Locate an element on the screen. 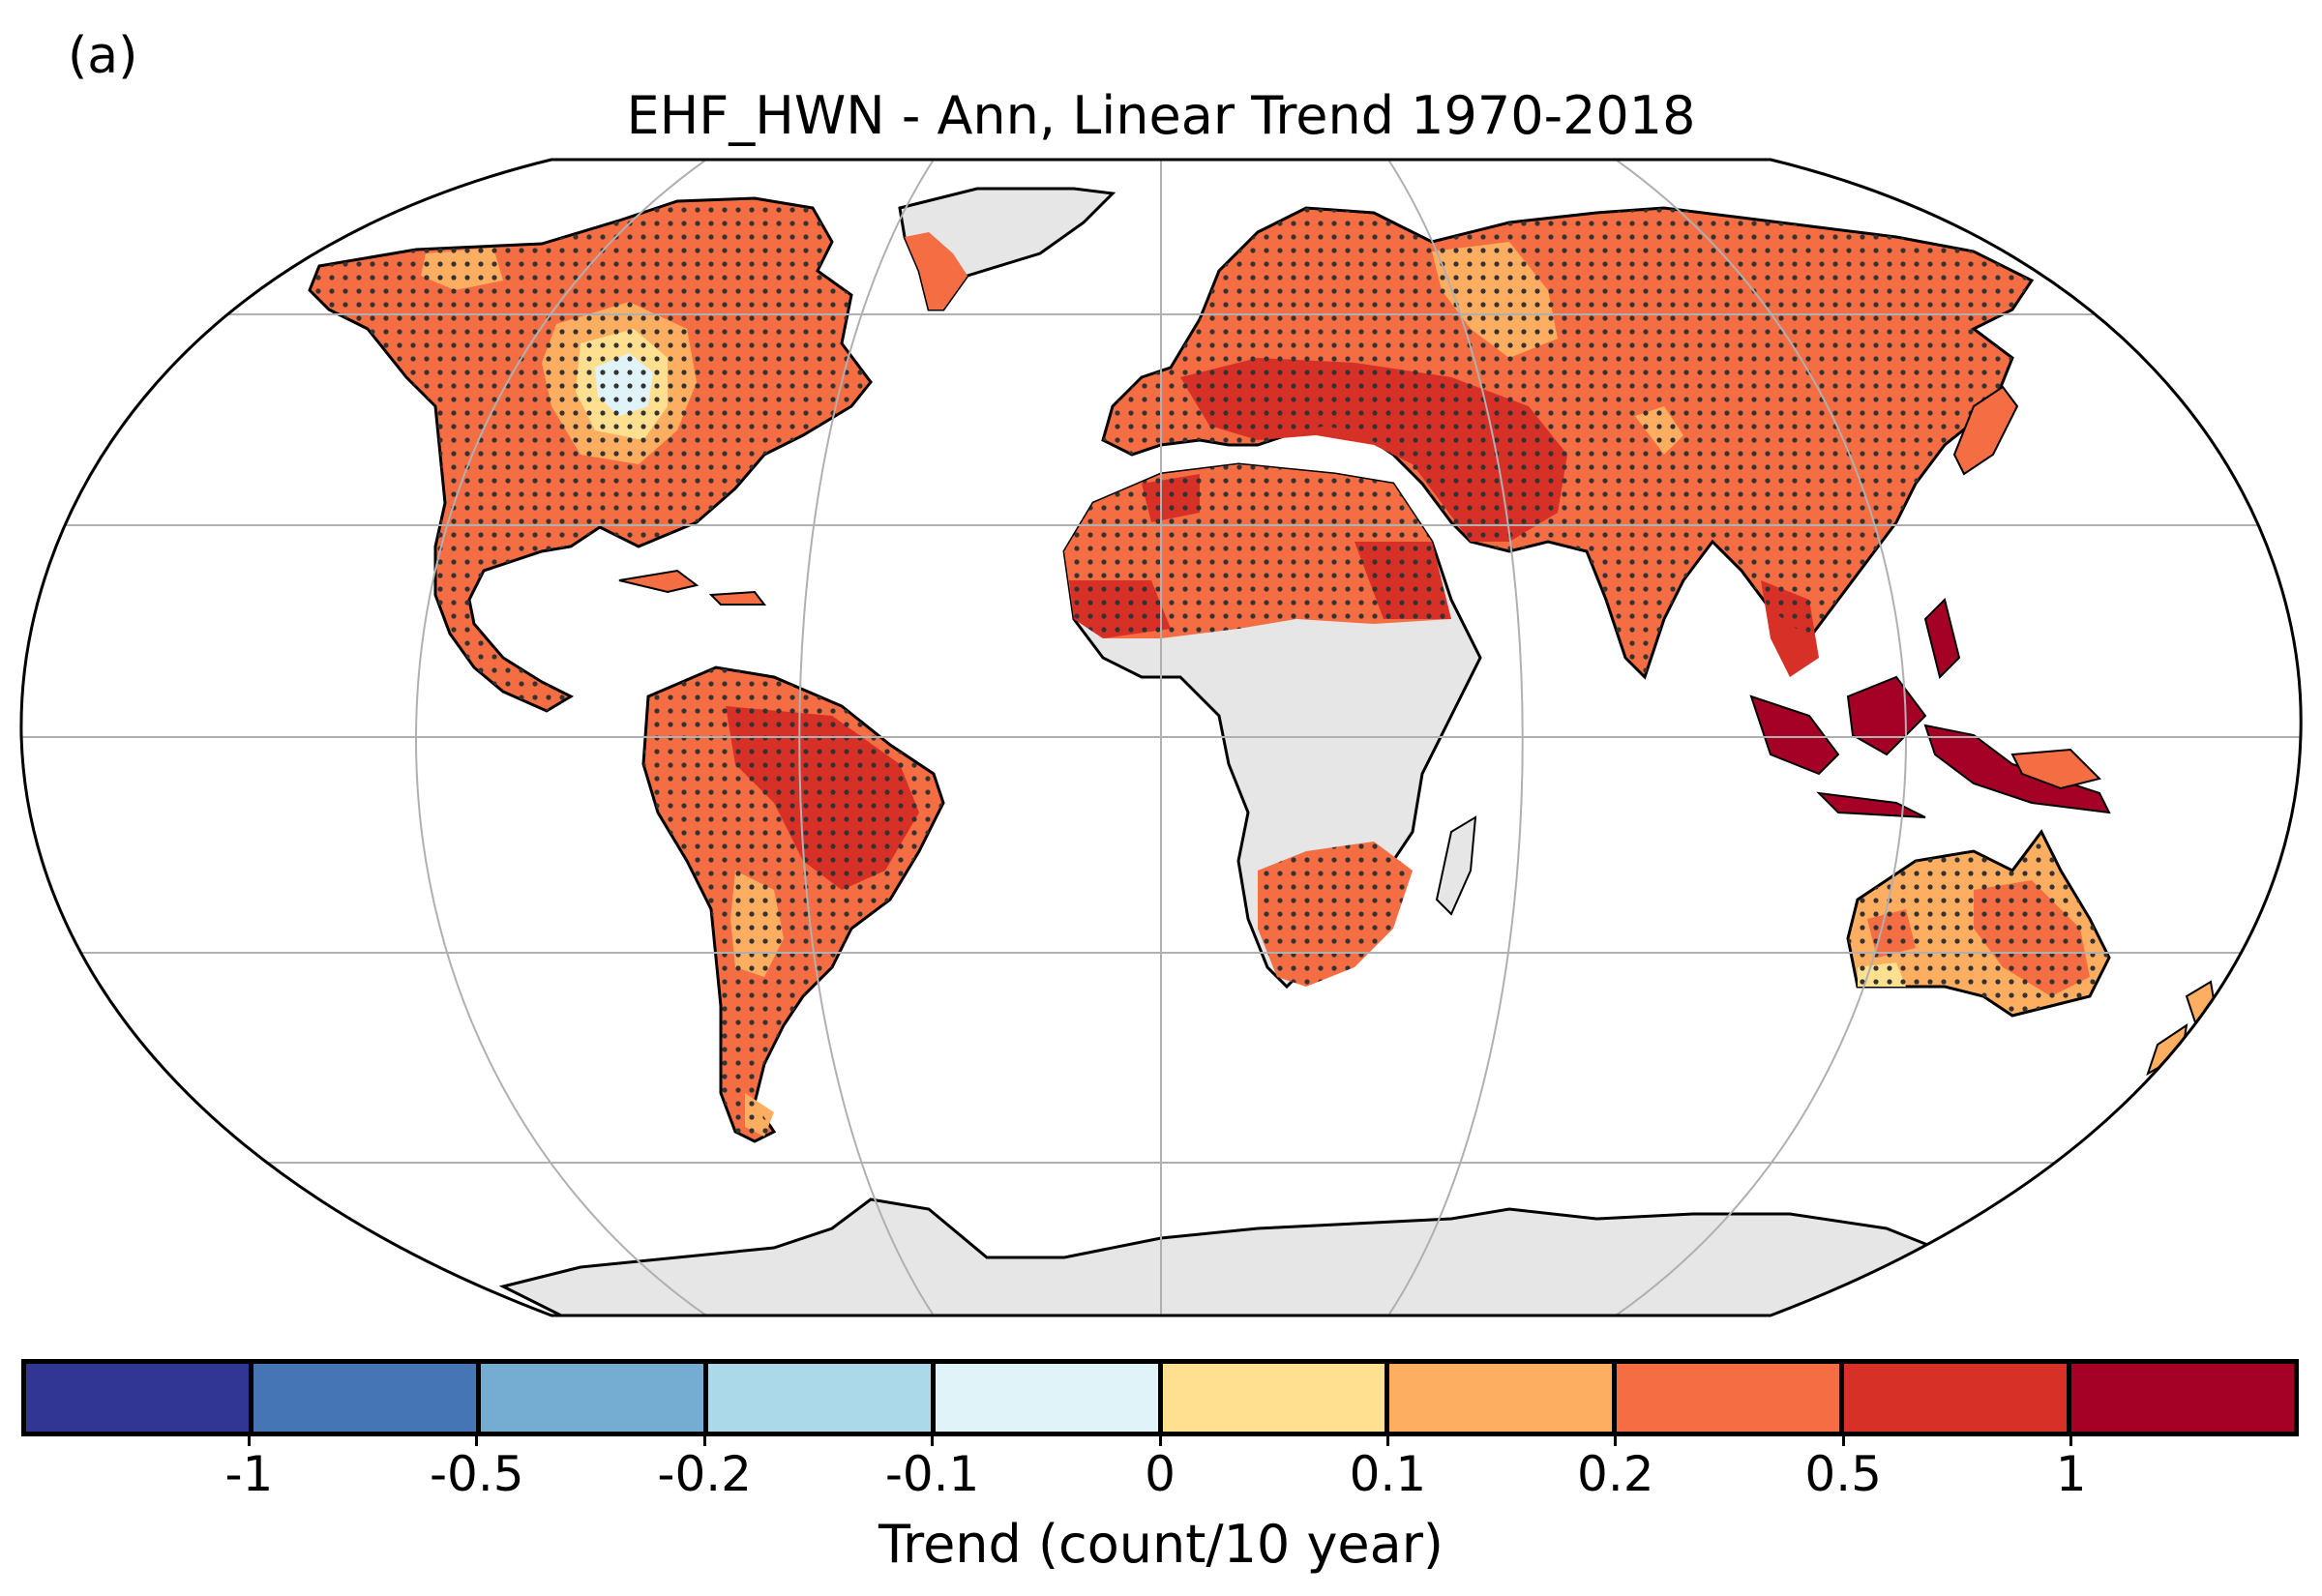 The width and height of the screenshot is (2322, 1596). greenland-coast-trend is located at coordinates (936, 271).